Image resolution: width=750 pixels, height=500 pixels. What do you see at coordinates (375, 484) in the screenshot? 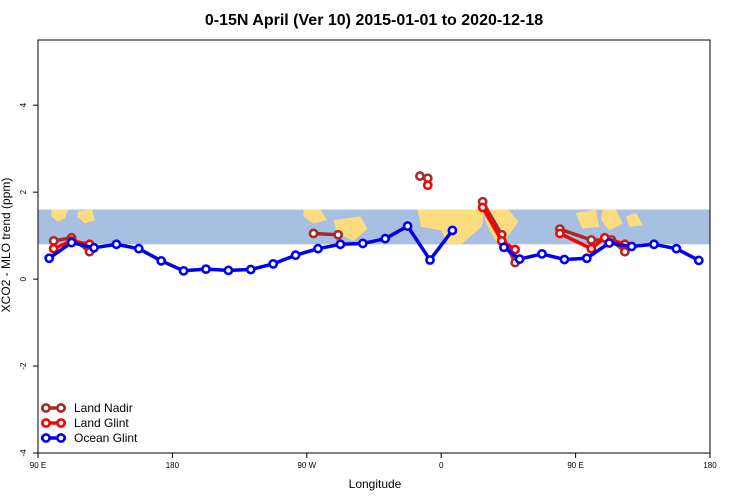
I see `x-axis-label: Longitude` at bounding box center [375, 484].